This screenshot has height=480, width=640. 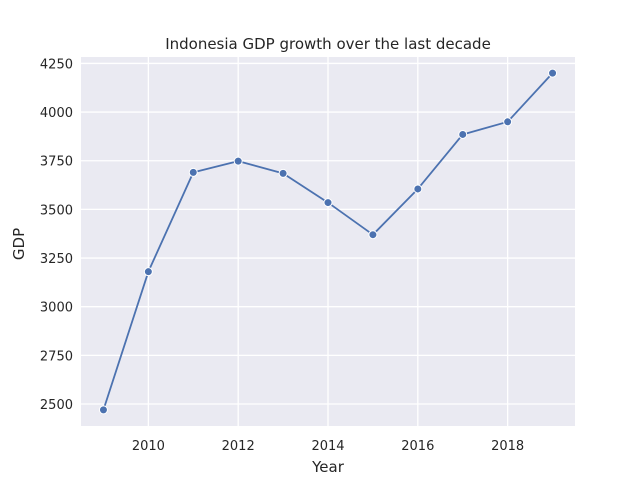 I want to click on y-tick-label: 3750, so click(x=56, y=162).